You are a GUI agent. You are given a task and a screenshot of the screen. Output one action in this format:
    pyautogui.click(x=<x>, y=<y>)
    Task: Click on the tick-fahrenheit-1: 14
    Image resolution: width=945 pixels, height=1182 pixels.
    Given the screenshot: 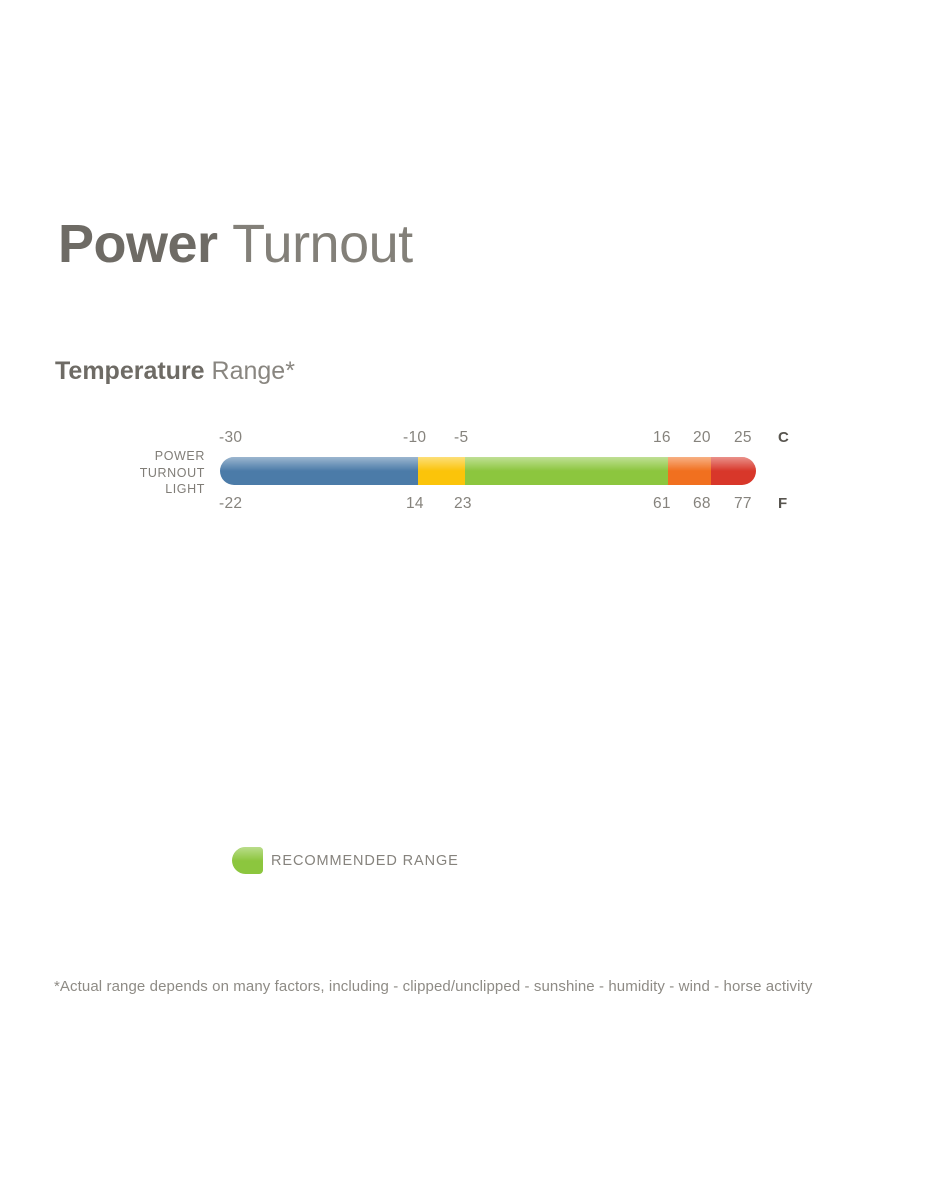 What is the action you would take?
    pyautogui.click(x=415, y=503)
    